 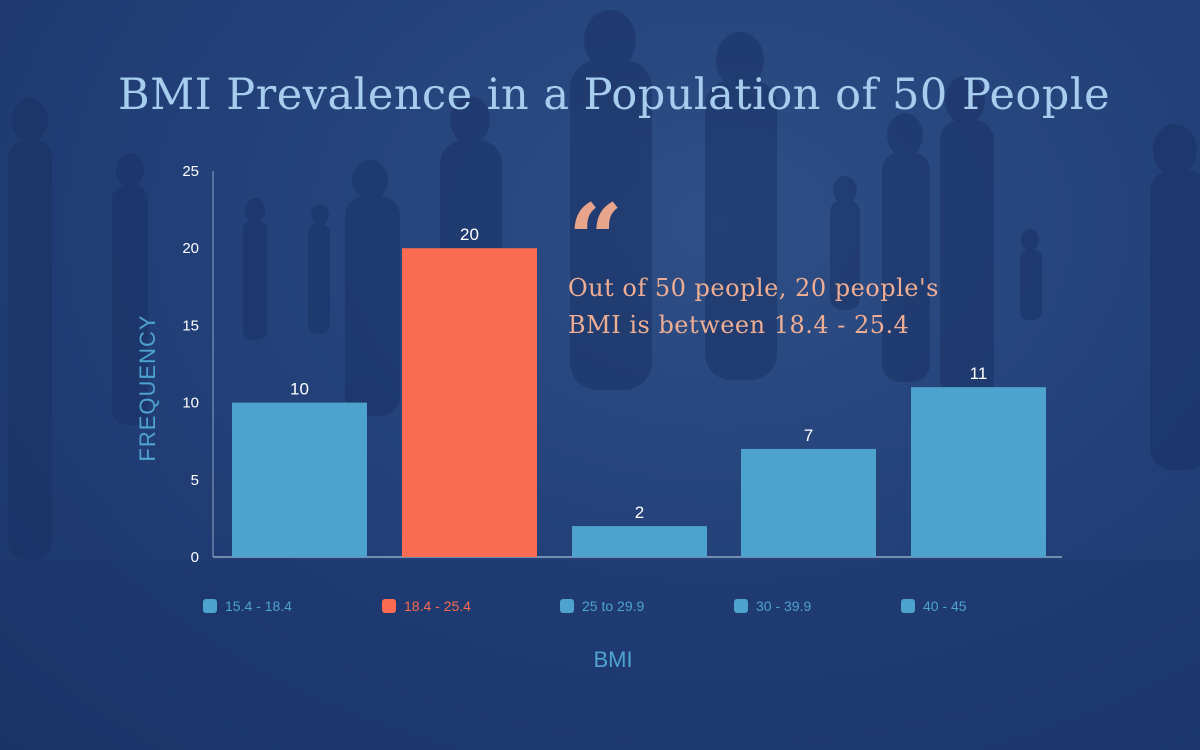 I want to click on legend-item: 18.4 - 25.4, so click(x=426, y=606).